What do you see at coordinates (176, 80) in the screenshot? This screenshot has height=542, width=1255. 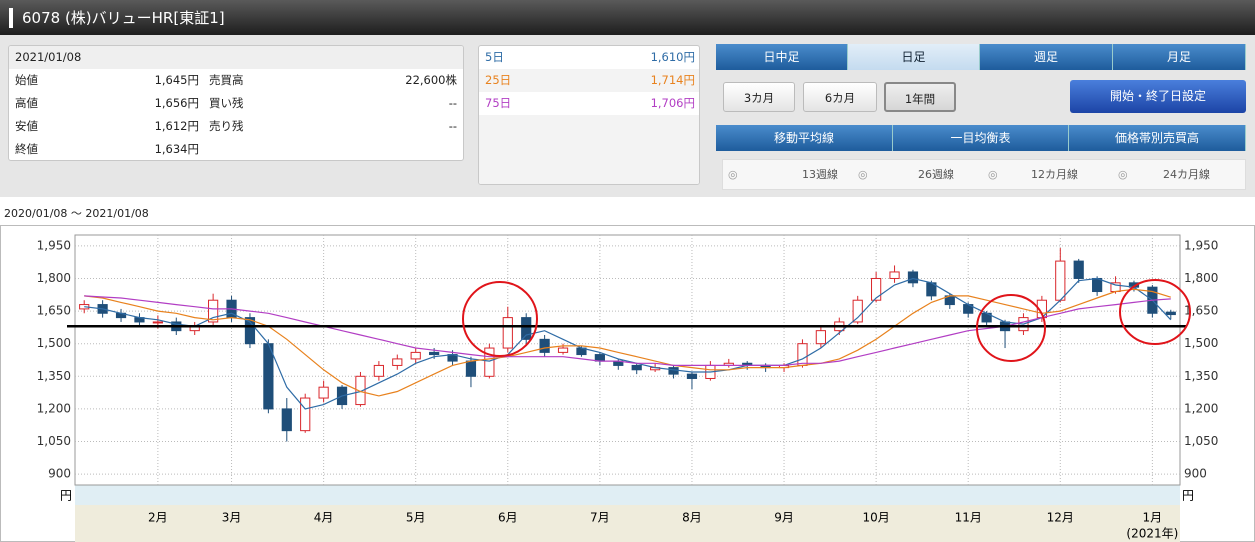 I see `quote-value: 1,645円` at bounding box center [176, 80].